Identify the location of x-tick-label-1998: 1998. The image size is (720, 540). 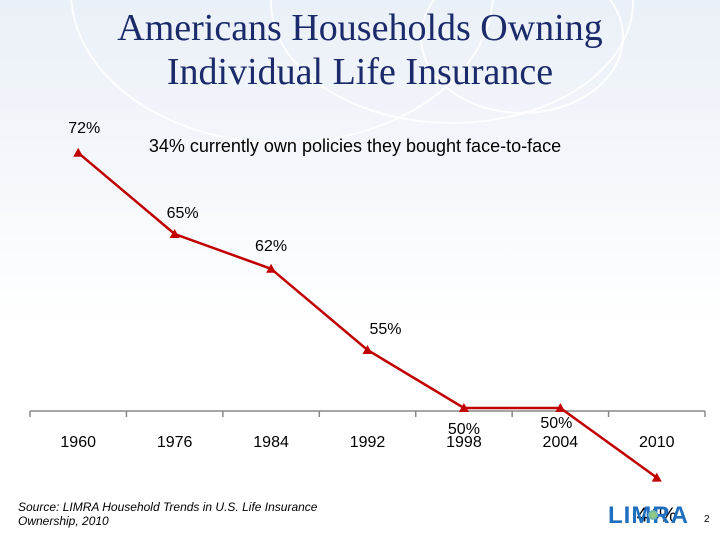
(464, 442).